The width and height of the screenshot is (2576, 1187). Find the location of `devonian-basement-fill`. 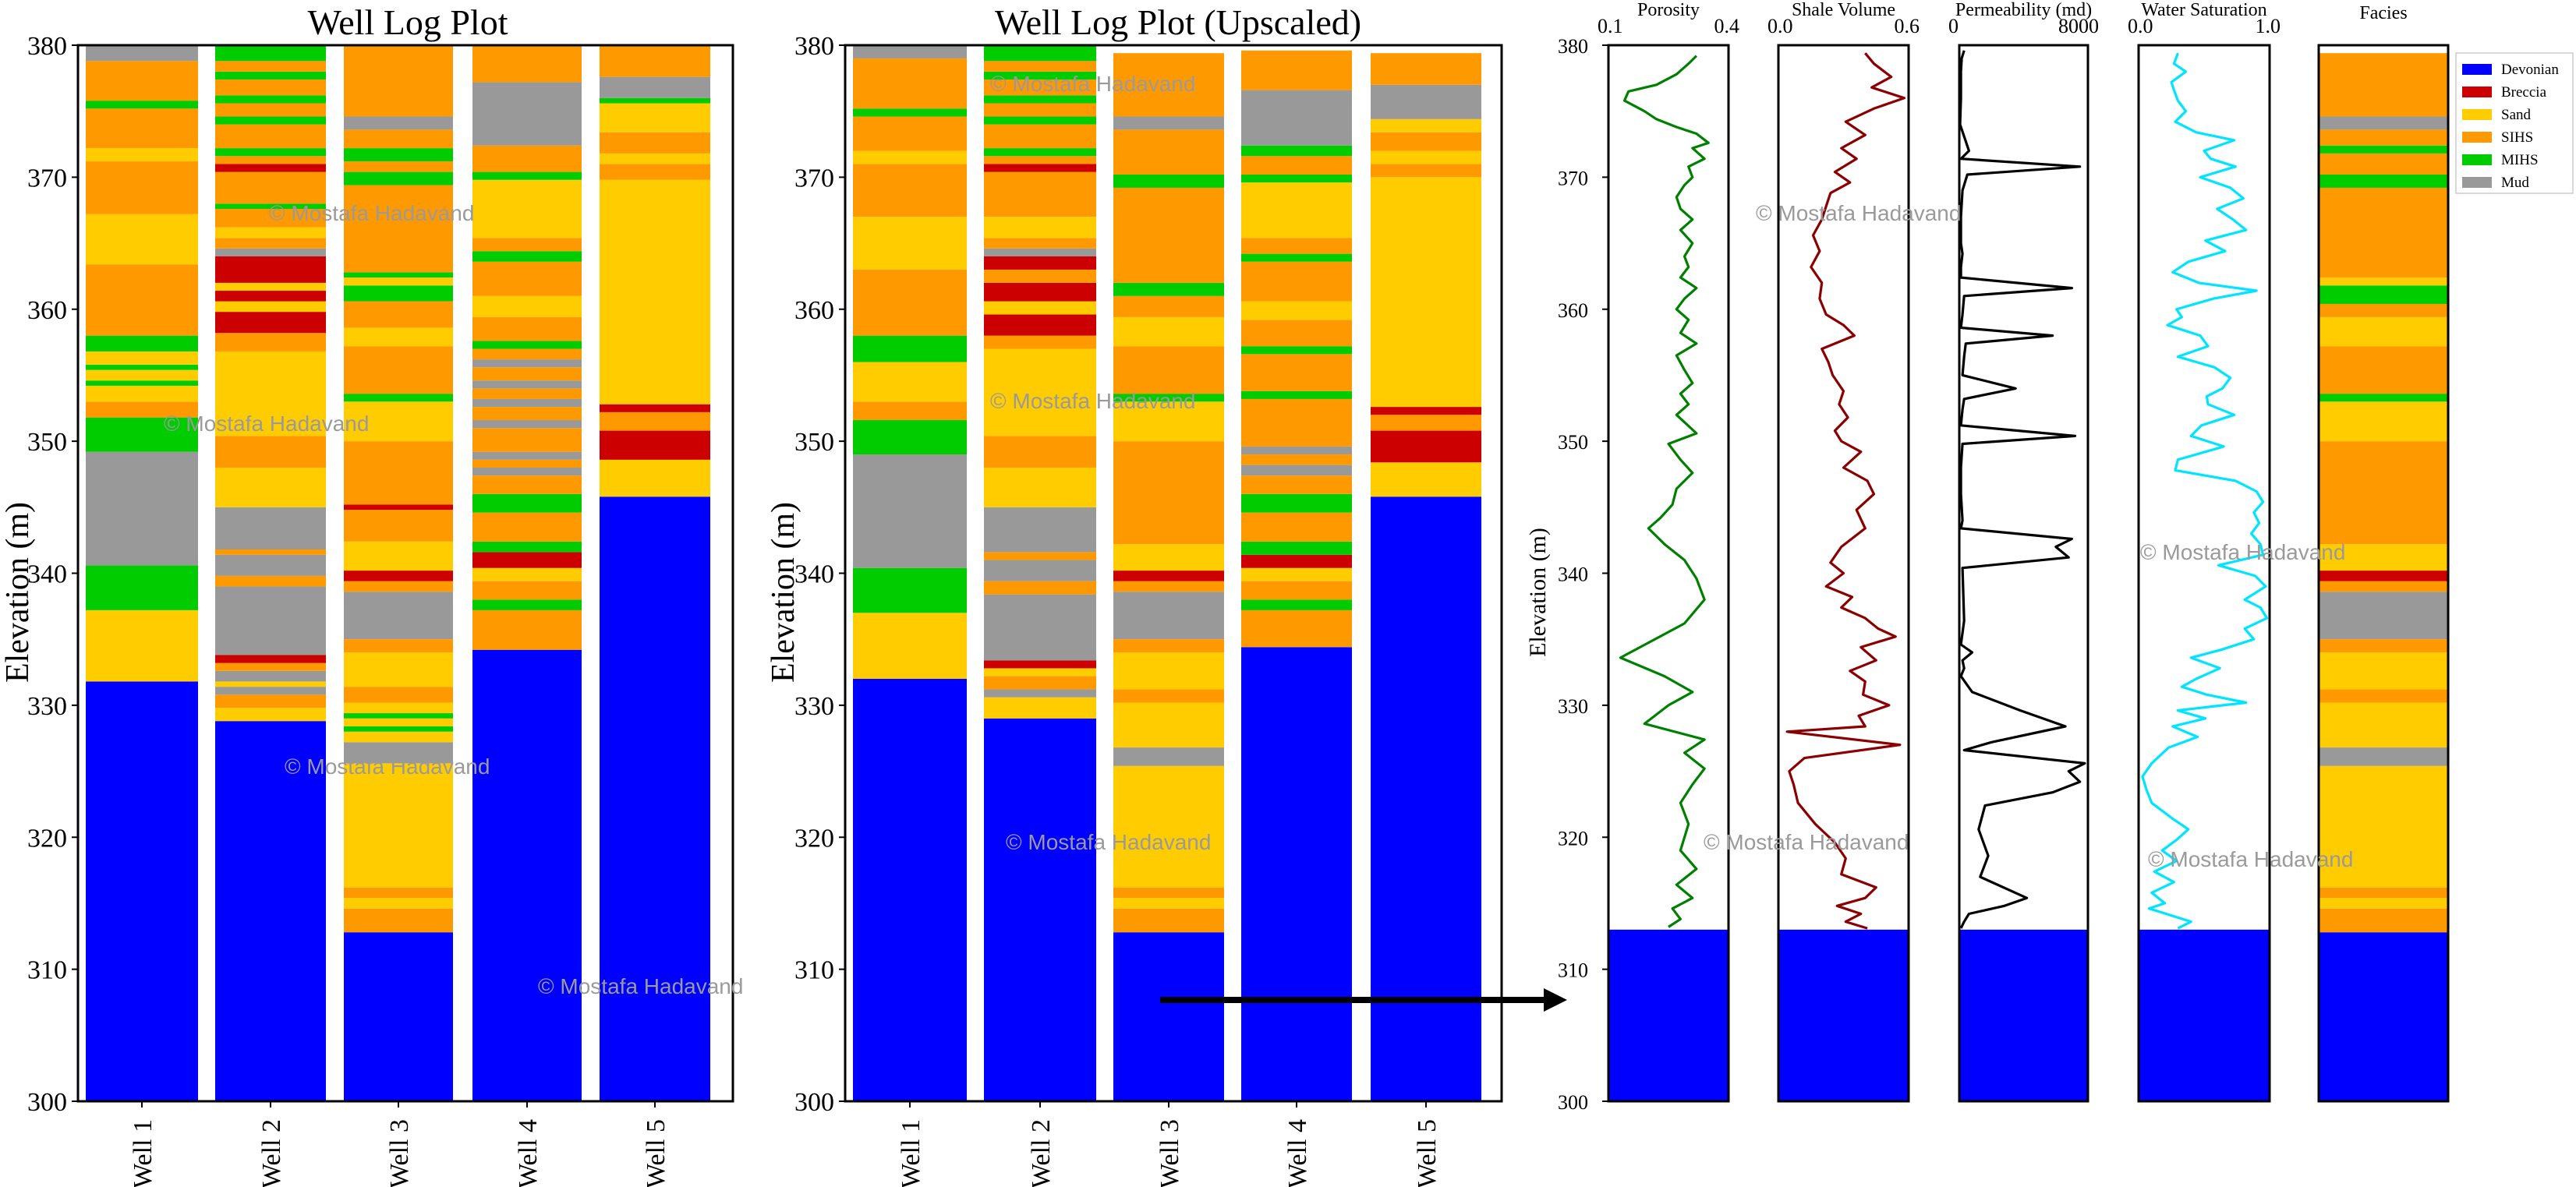

devonian-basement-fill is located at coordinates (2204, 1015).